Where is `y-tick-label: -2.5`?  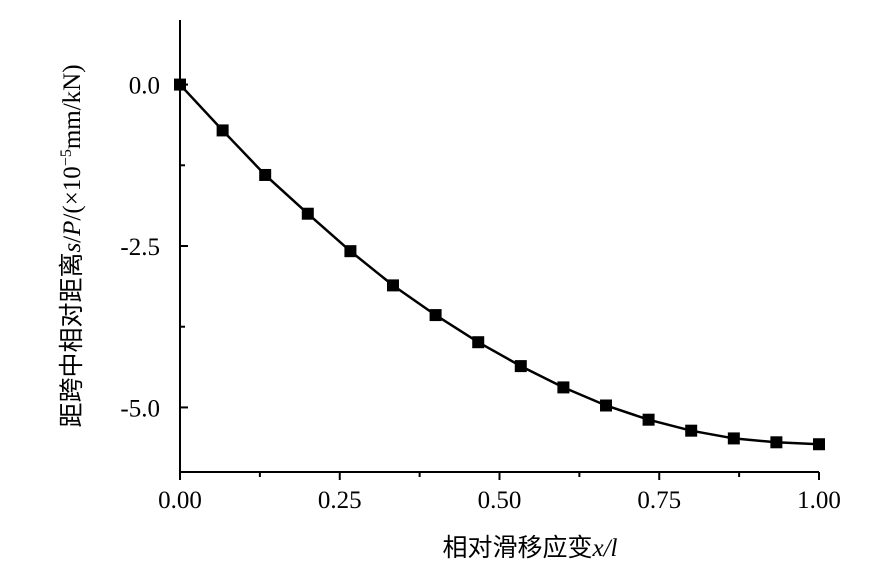
y-tick-label: -2.5 is located at coordinates (140, 247).